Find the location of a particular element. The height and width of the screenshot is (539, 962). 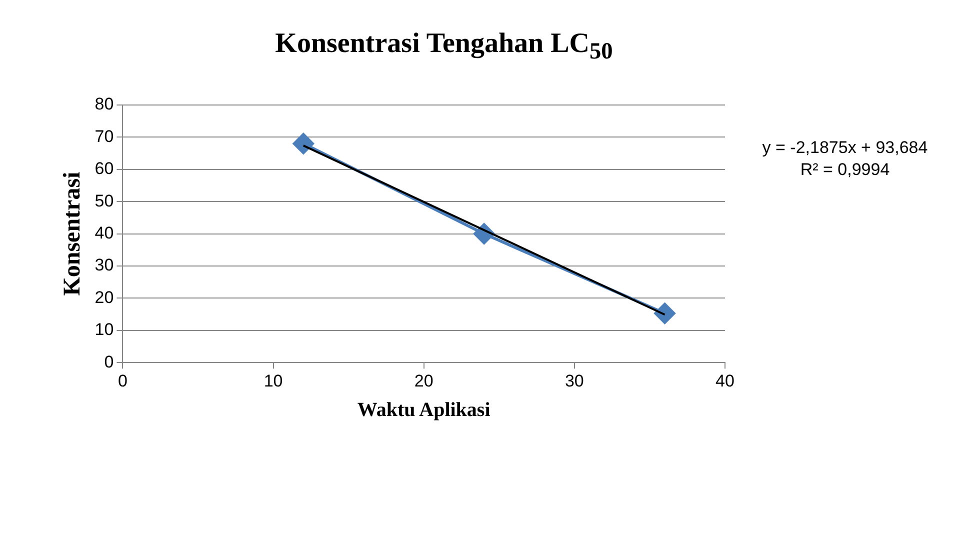

text: y = -2,1875x + 93,684 is located at coordinates (845, 148).